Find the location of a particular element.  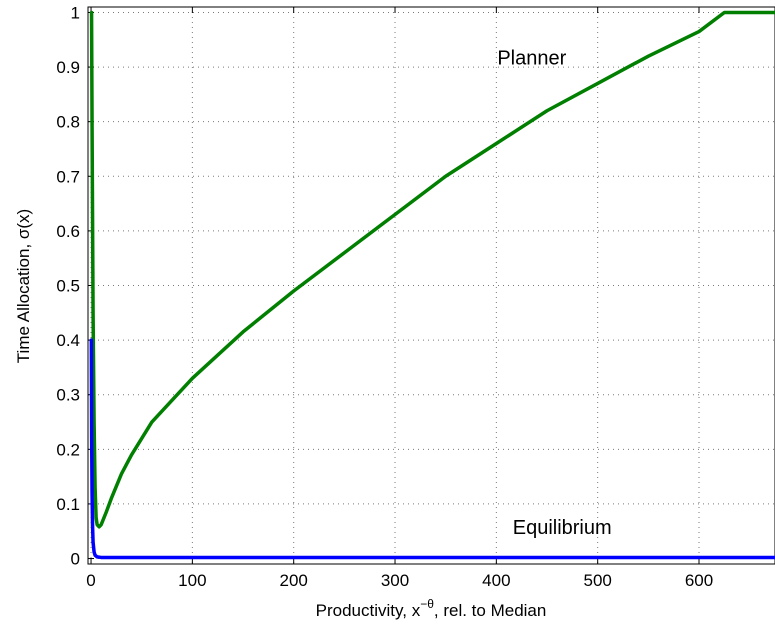

y-tick-label: 0.2 is located at coordinates (68, 449).